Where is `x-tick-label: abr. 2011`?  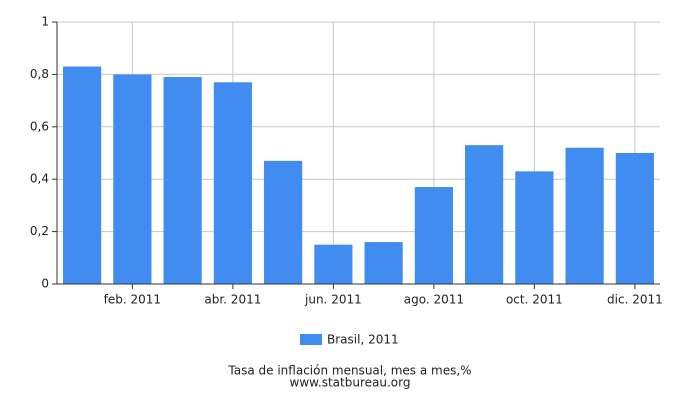
x-tick-label: abr. 2011 is located at coordinates (232, 300).